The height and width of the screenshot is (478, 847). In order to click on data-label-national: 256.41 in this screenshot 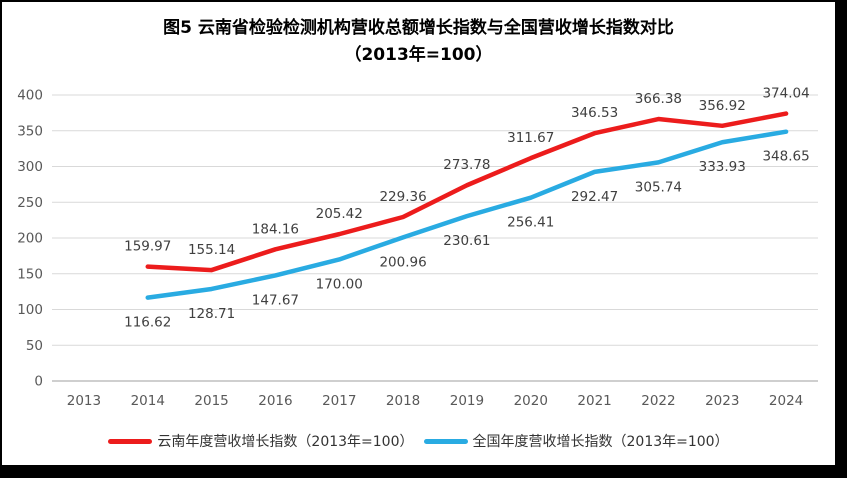, I will do `click(530, 223)`.